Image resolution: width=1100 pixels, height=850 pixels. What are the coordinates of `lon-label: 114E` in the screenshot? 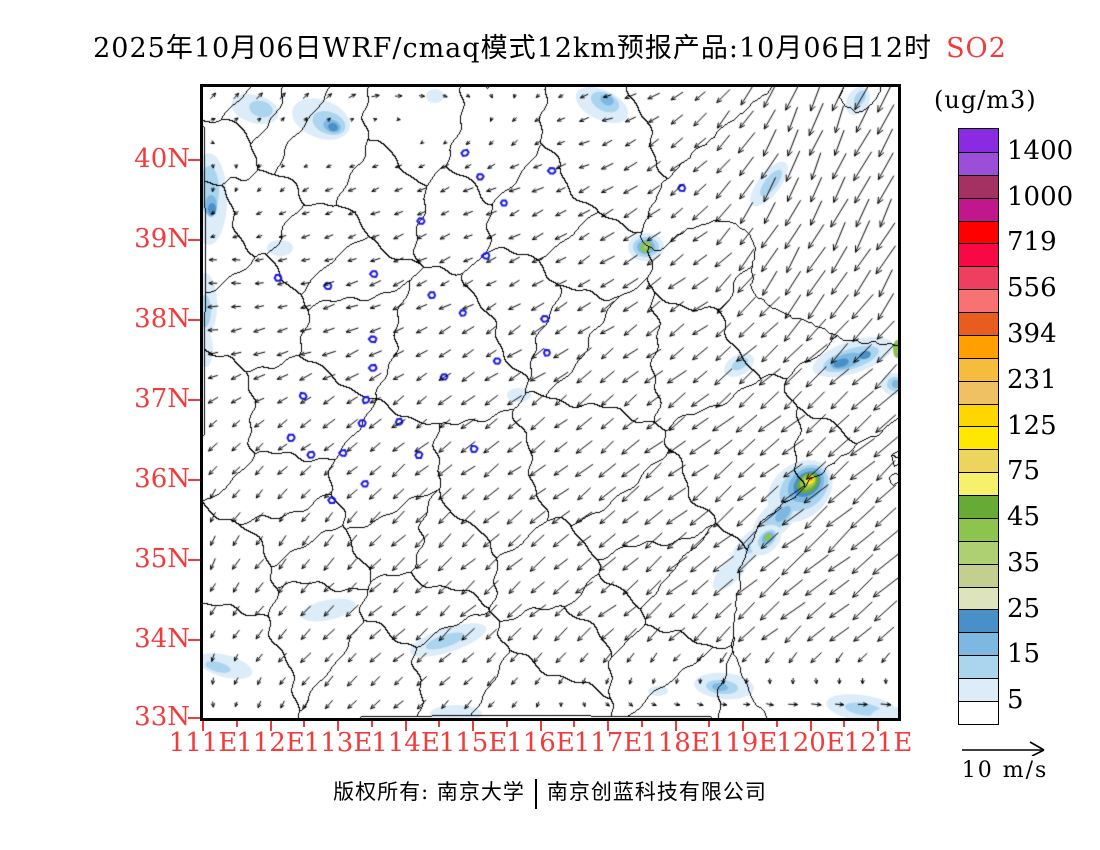 It's located at (405, 743).